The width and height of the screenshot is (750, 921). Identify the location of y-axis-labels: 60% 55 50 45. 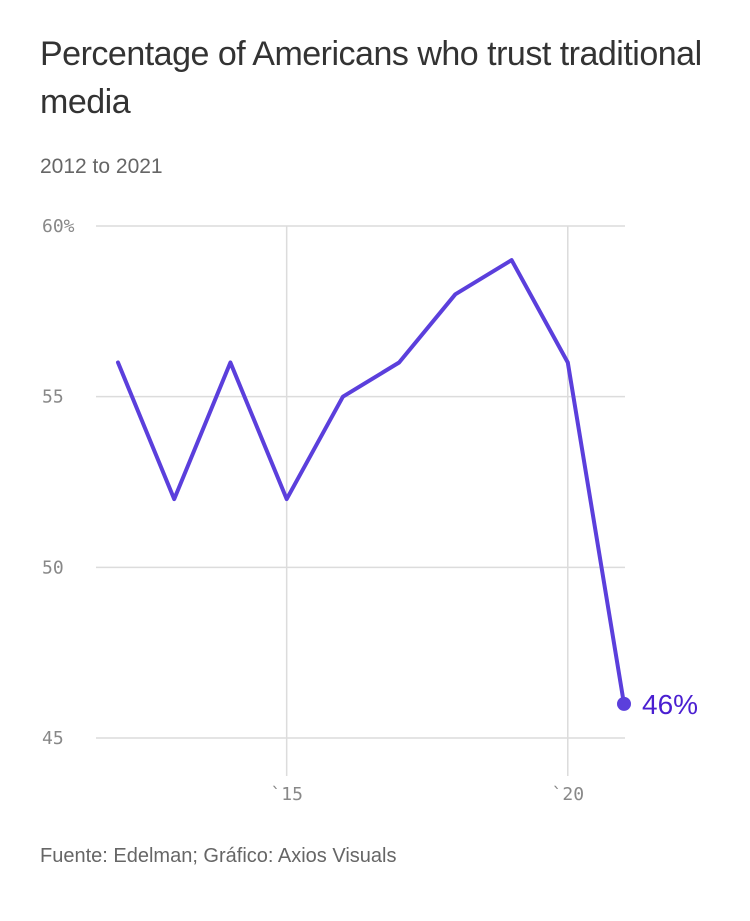
(58, 482).